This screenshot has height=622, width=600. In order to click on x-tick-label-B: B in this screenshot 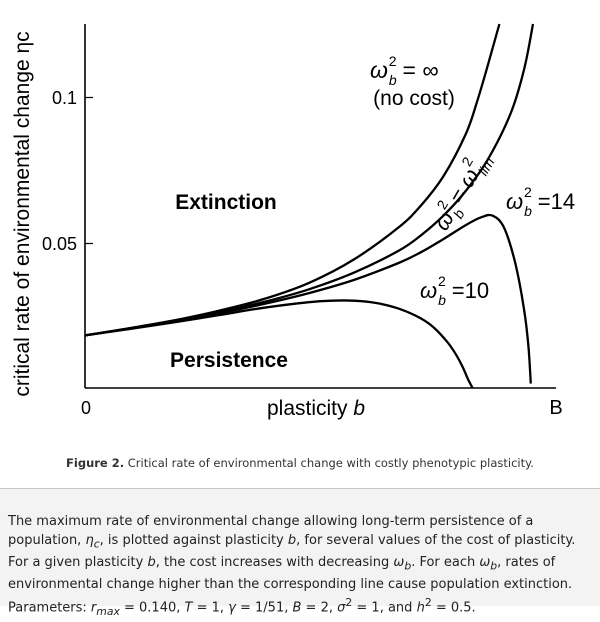, I will do `click(555, 408)`.